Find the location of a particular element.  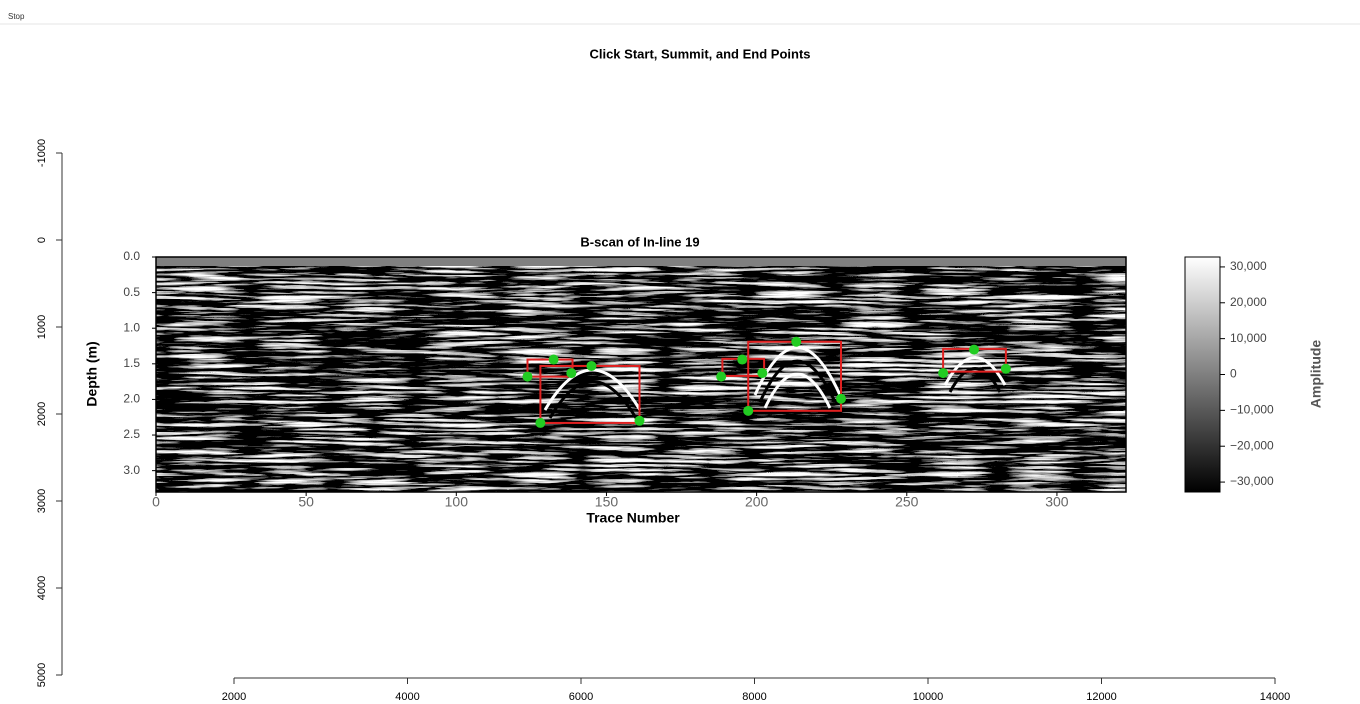

x-tick-label: 50 is located at coordinates (306, 502).